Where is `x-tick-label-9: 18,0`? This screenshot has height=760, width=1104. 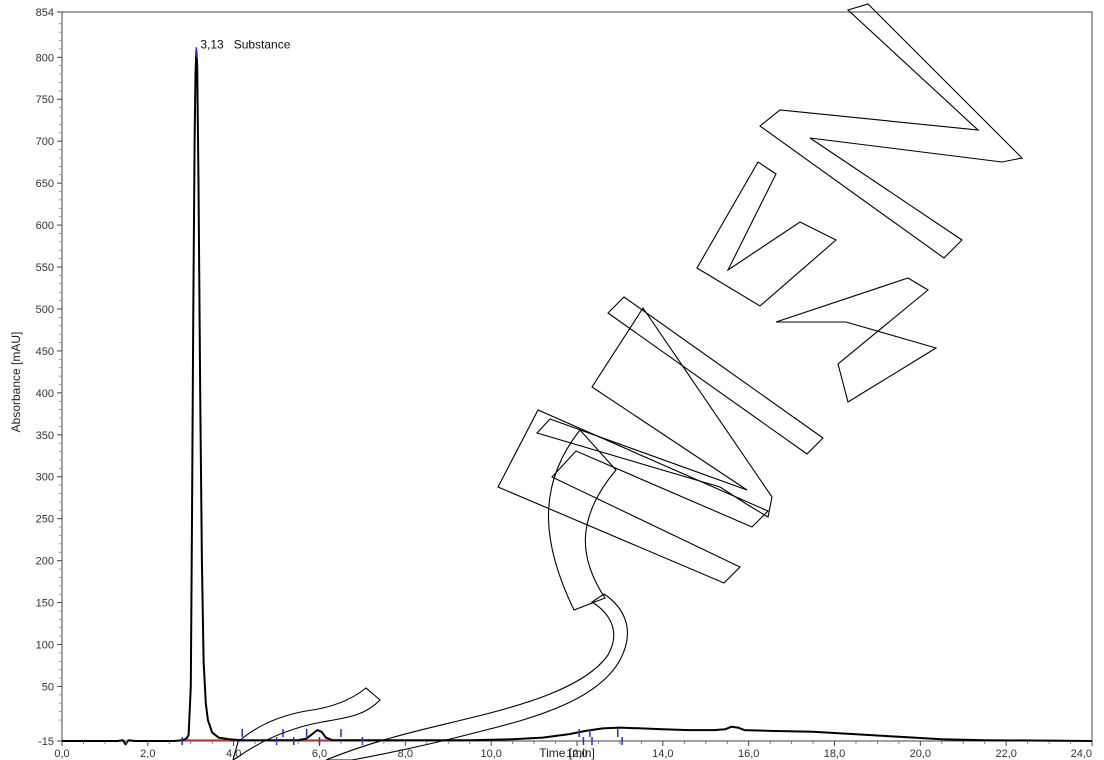 x-tick-label-9: 18,0 is located at coordinates (834, 754).